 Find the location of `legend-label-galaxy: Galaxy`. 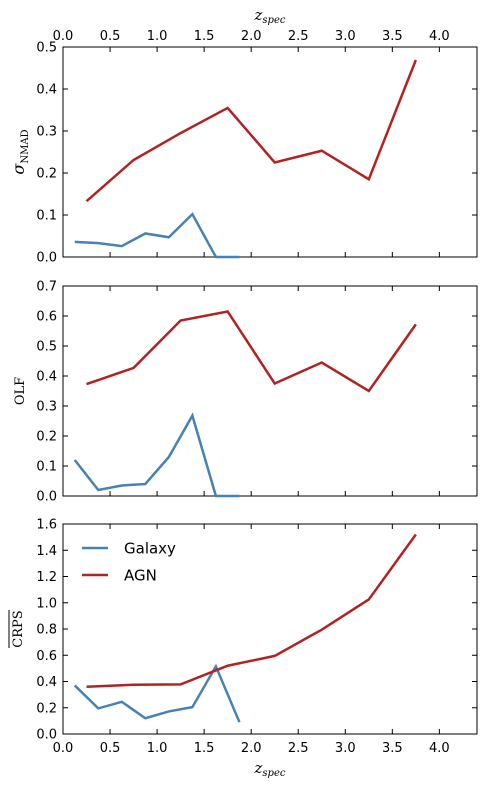

legend-label-galaxy: Galaxy is located at coordinates (150, 549).